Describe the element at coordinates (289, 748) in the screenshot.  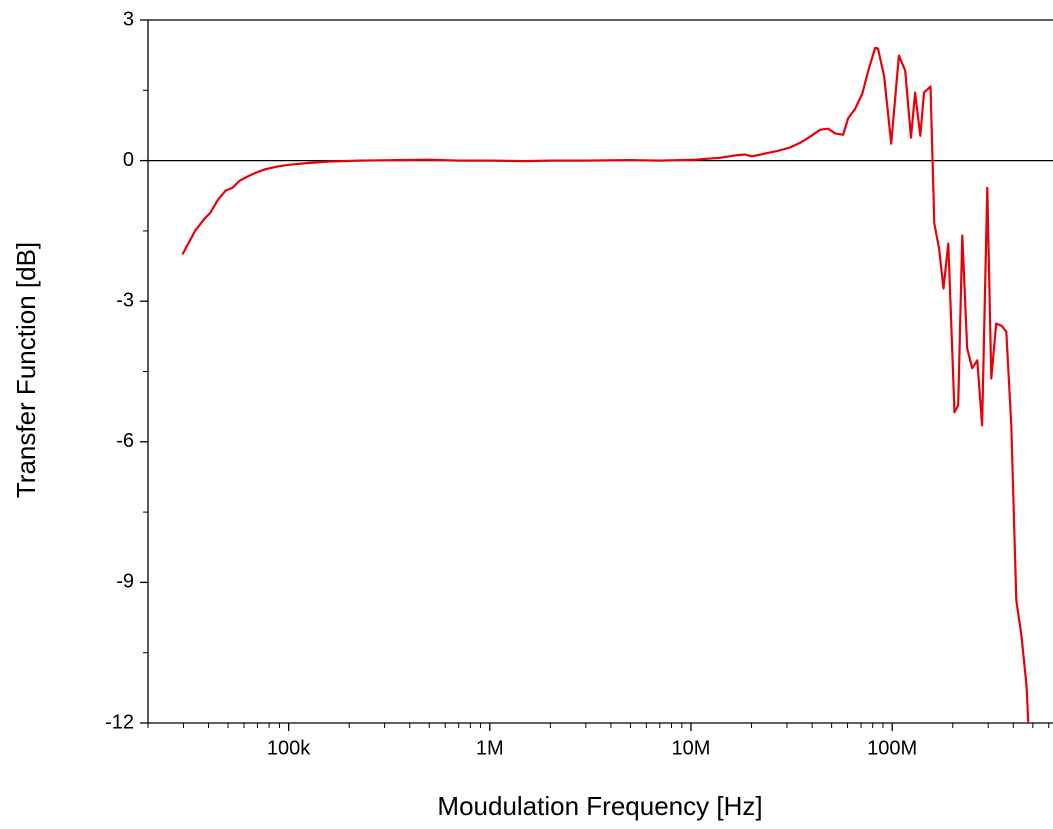
I see `x-tick-label: 100k` at that location.